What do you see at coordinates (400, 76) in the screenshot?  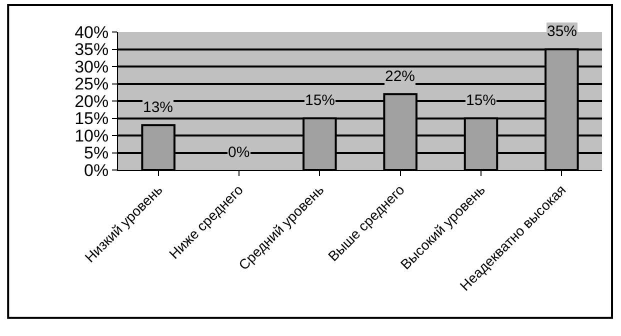 I see `data-label: 22%` at bounding box center [400, 76].